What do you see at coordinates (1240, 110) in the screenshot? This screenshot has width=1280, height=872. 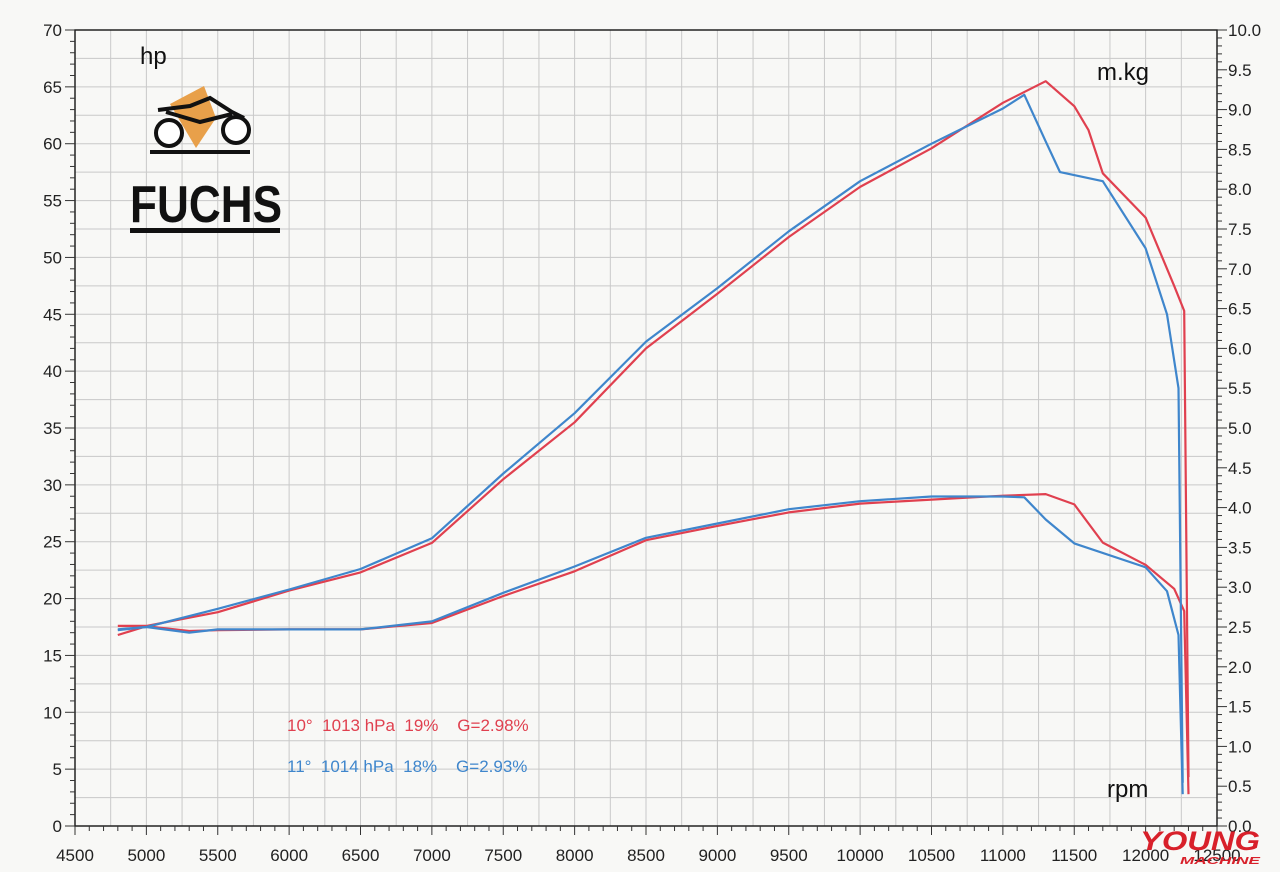 I see `right-tick-label: 9.0` at bounding box center [1240, 110].